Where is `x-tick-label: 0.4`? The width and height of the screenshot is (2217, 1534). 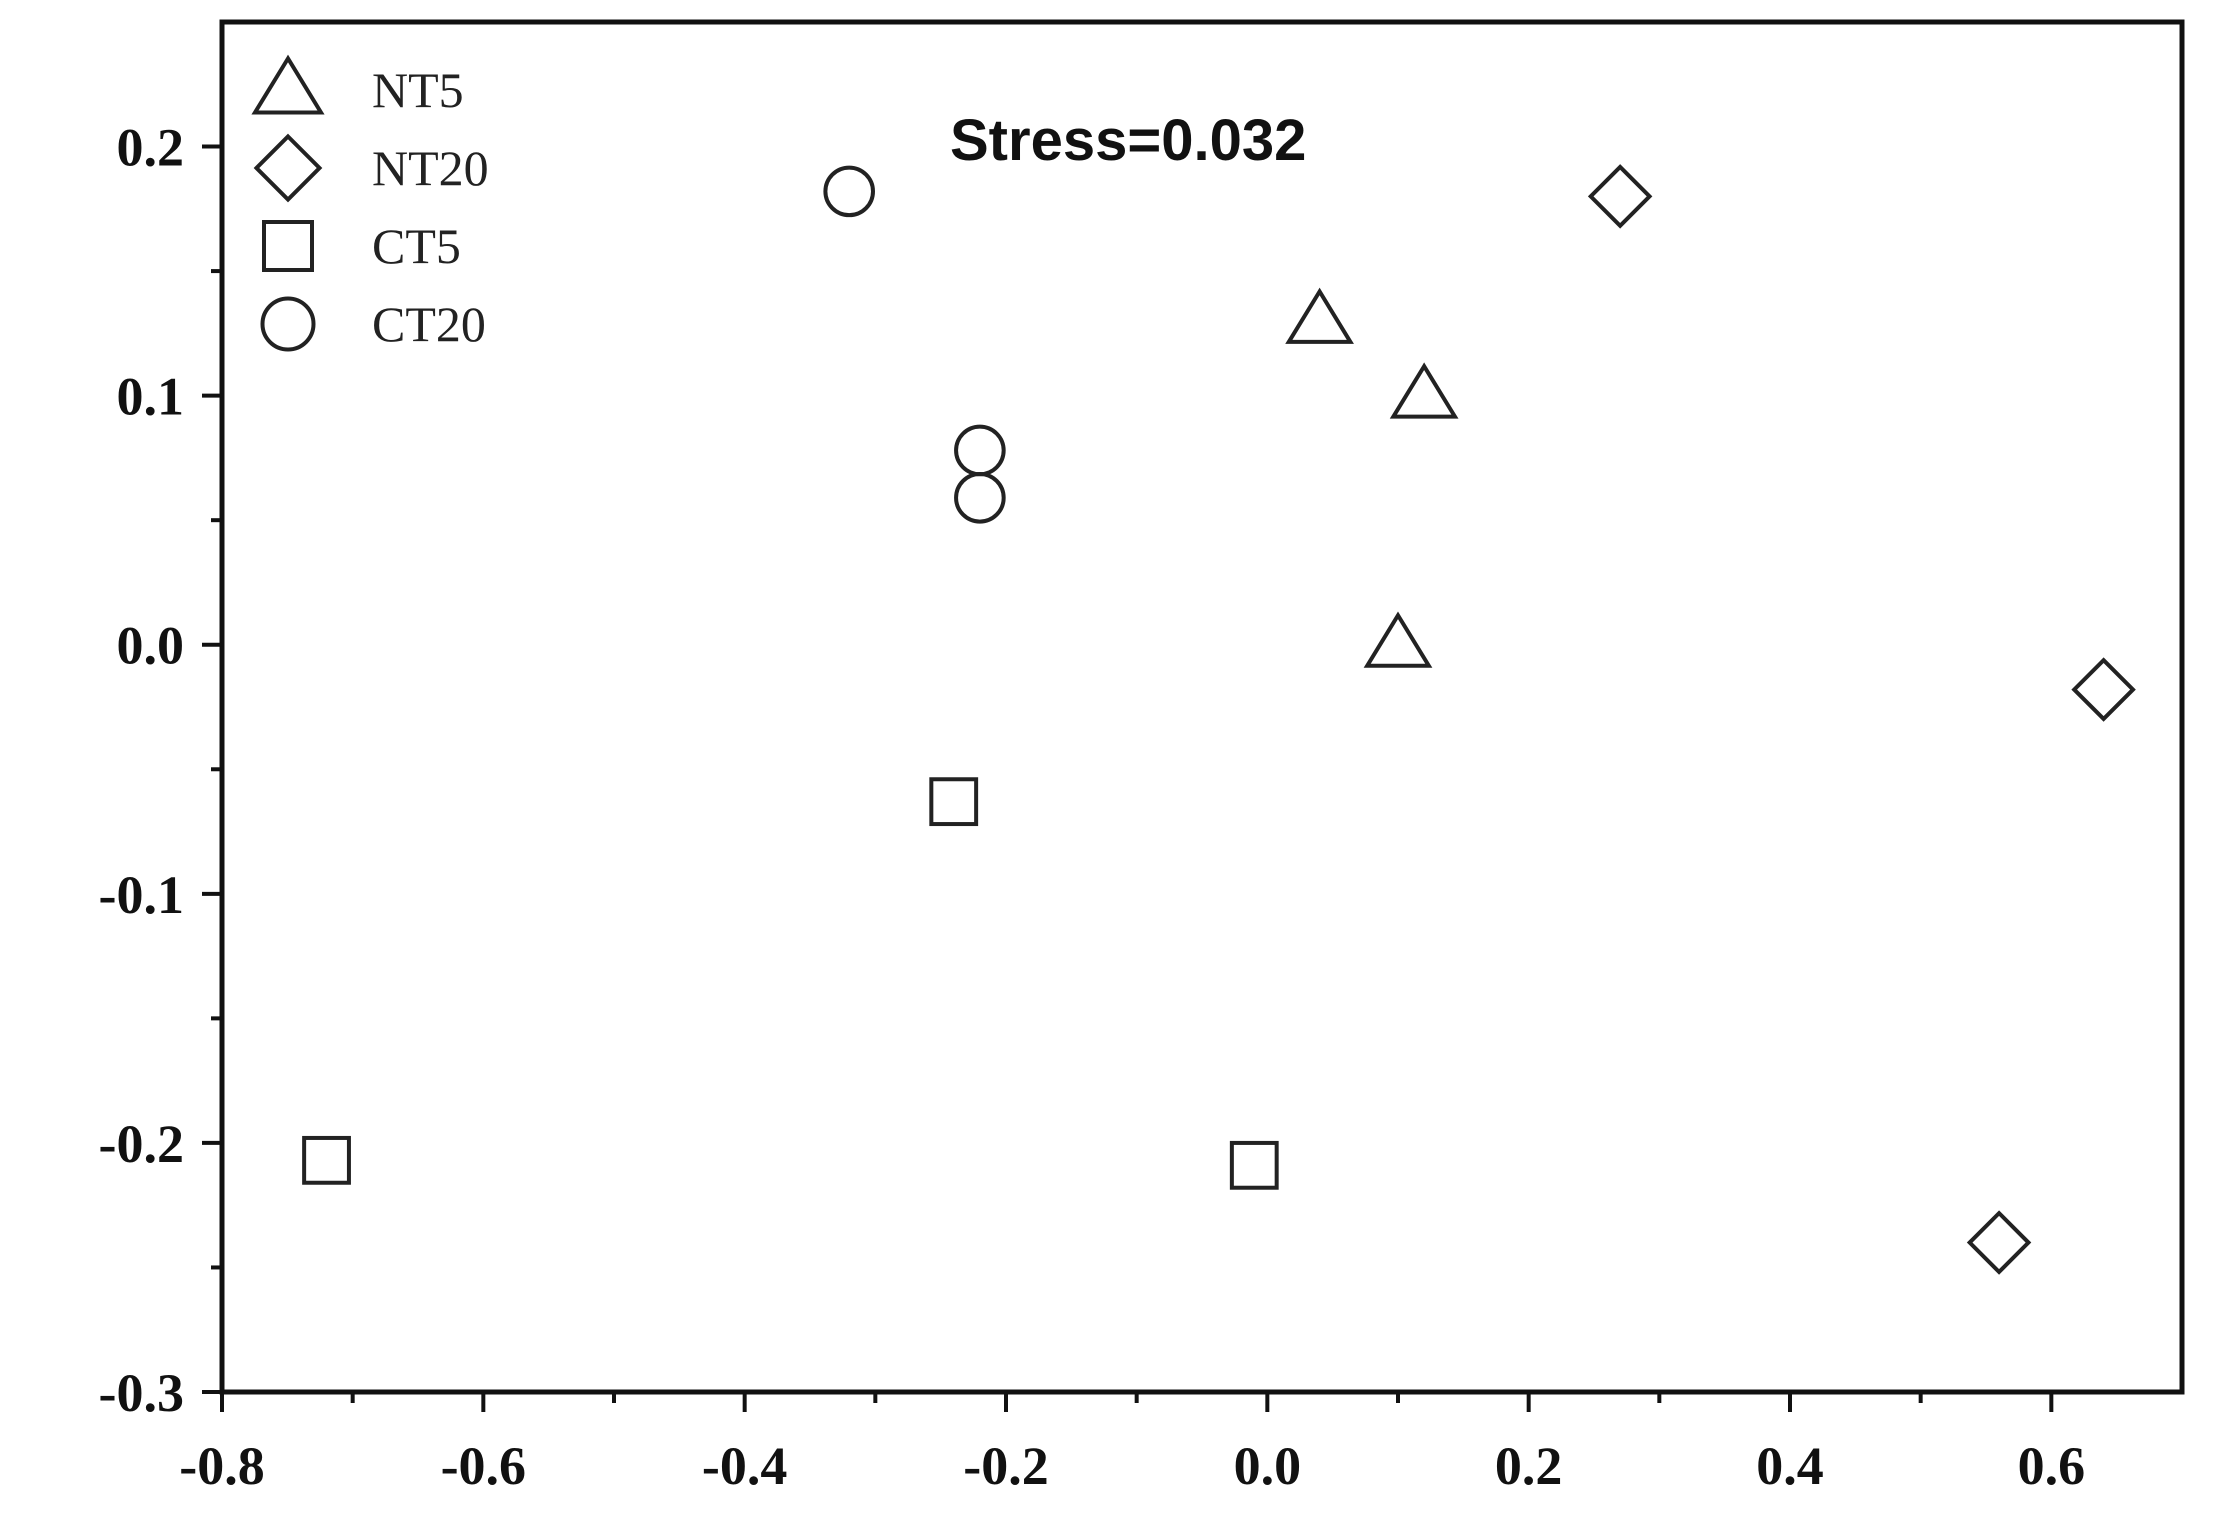
x-tick-label: 0.4 is located at coordinates (1790, 1466).